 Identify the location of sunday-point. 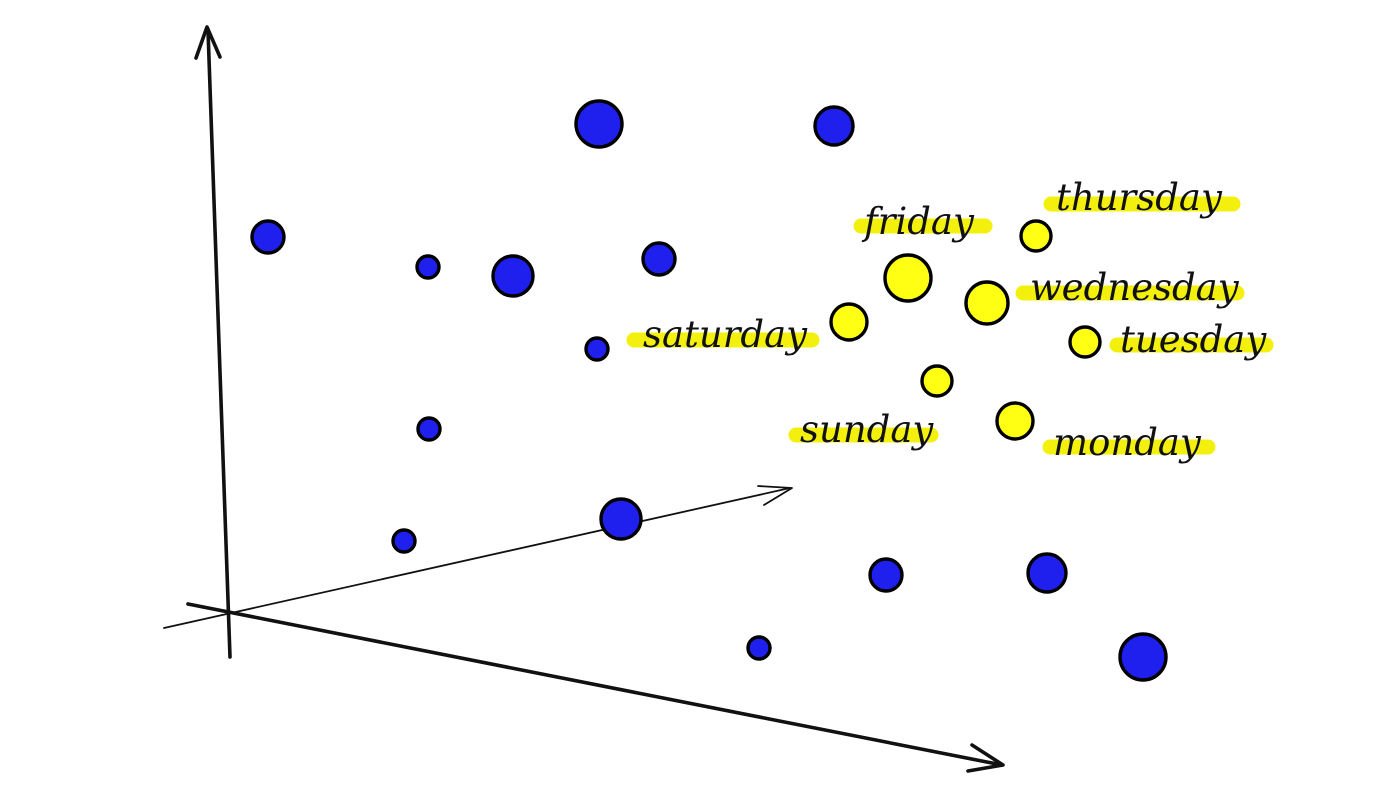
(937, 381).